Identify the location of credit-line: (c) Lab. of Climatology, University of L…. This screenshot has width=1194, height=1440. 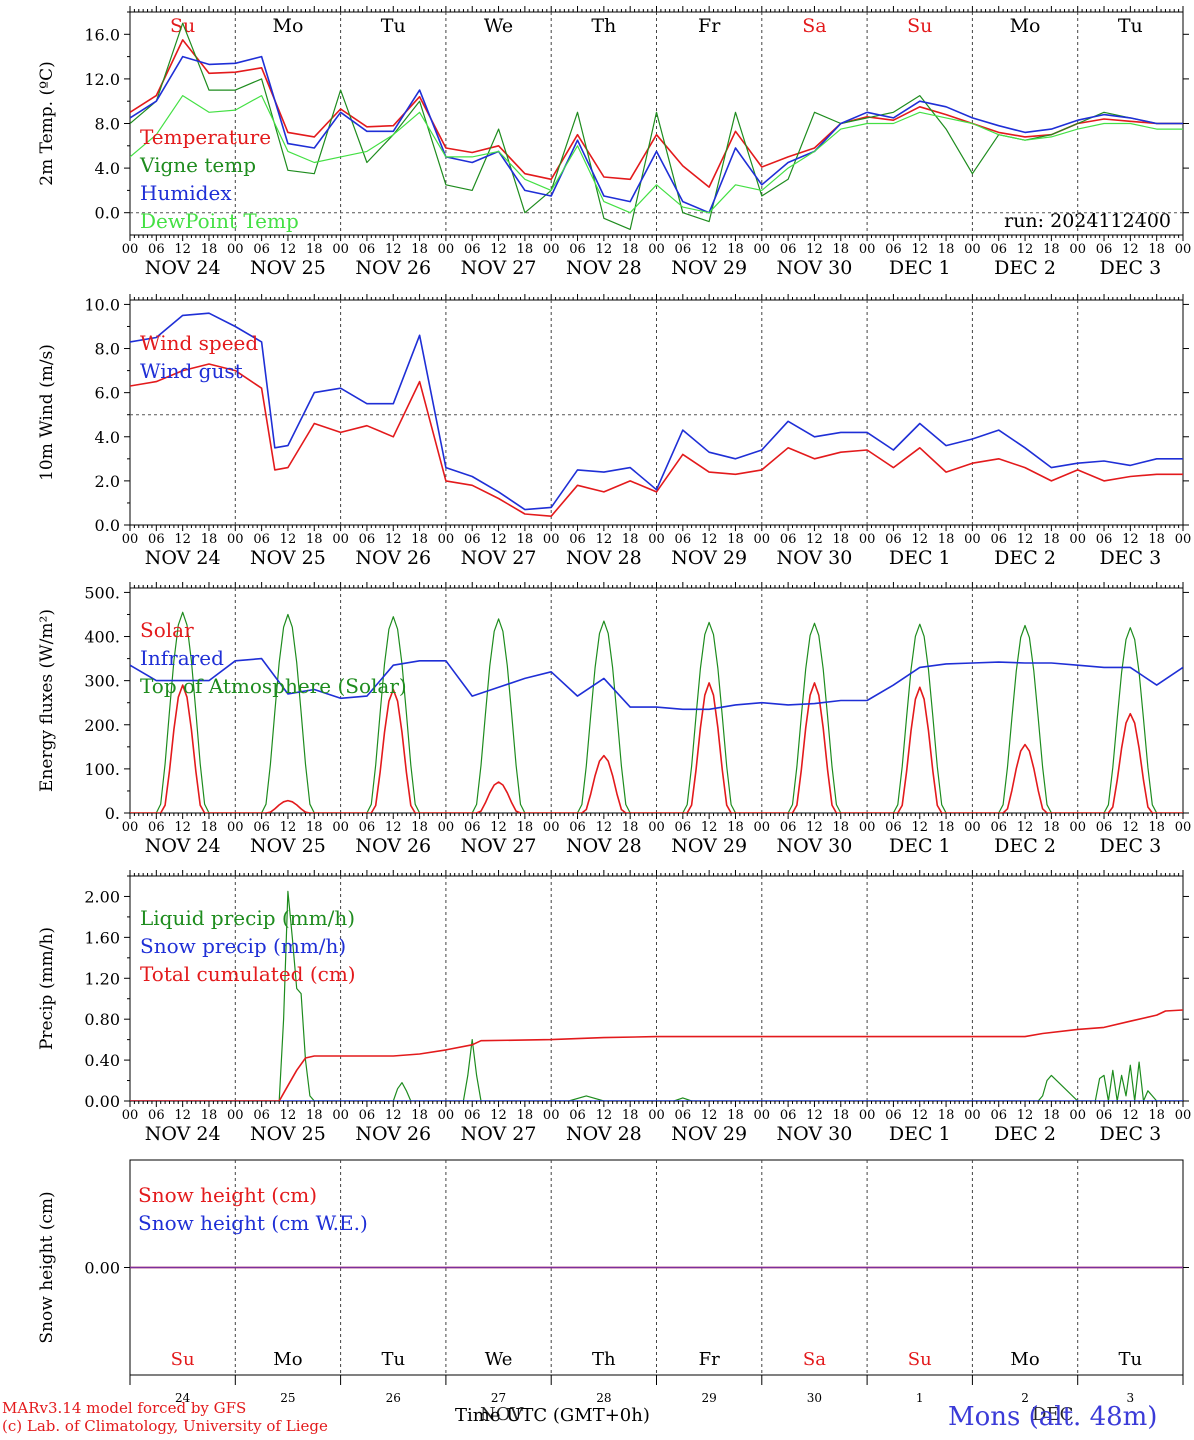
(165, 1426).